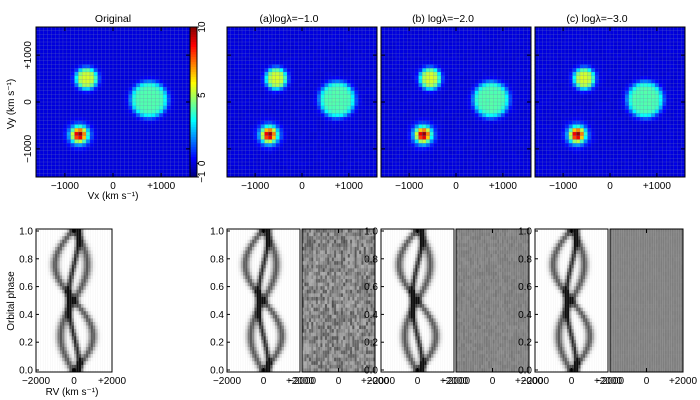 This screenshot has width=700, height=400. I want to click on rv-xlabel: RV (km s⁻¹), so click(72, 392).